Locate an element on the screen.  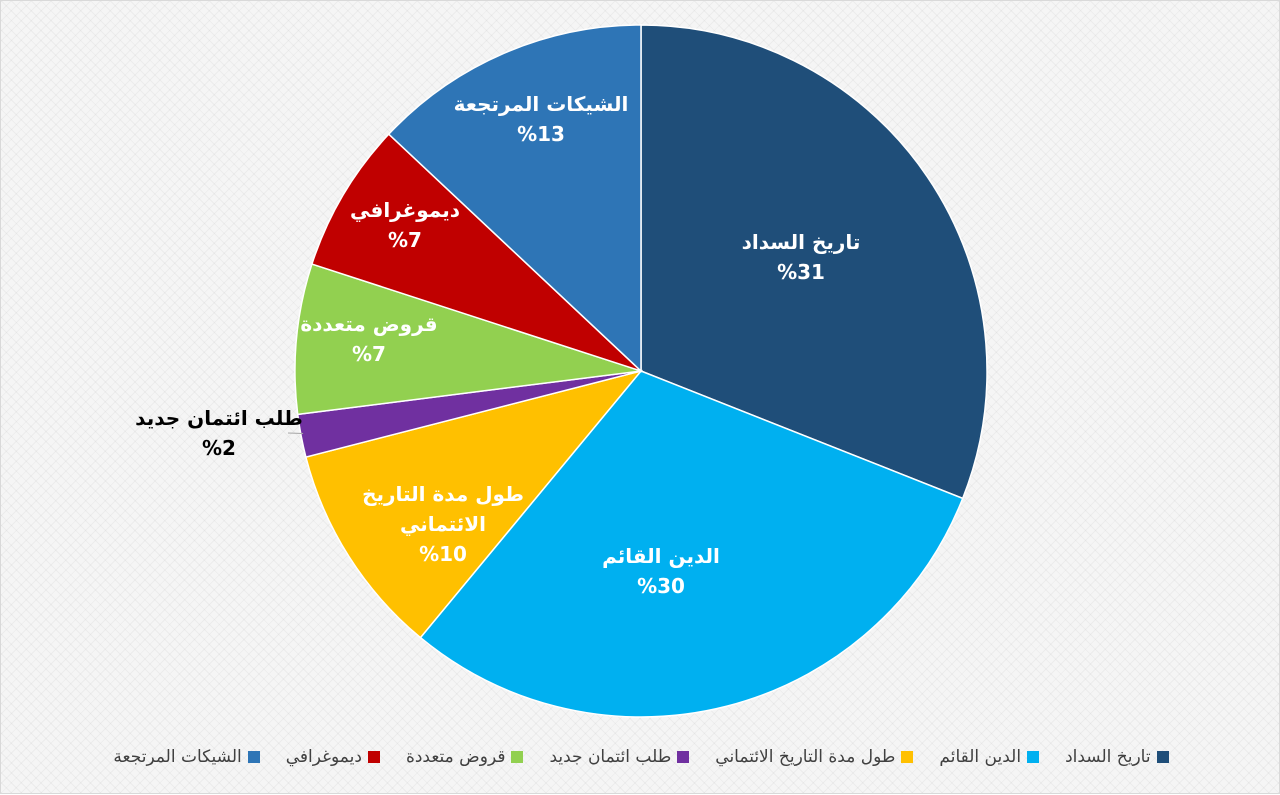
slice-data-label: طلب ائتمان جديد %2 is located at coordinates (219, 433).